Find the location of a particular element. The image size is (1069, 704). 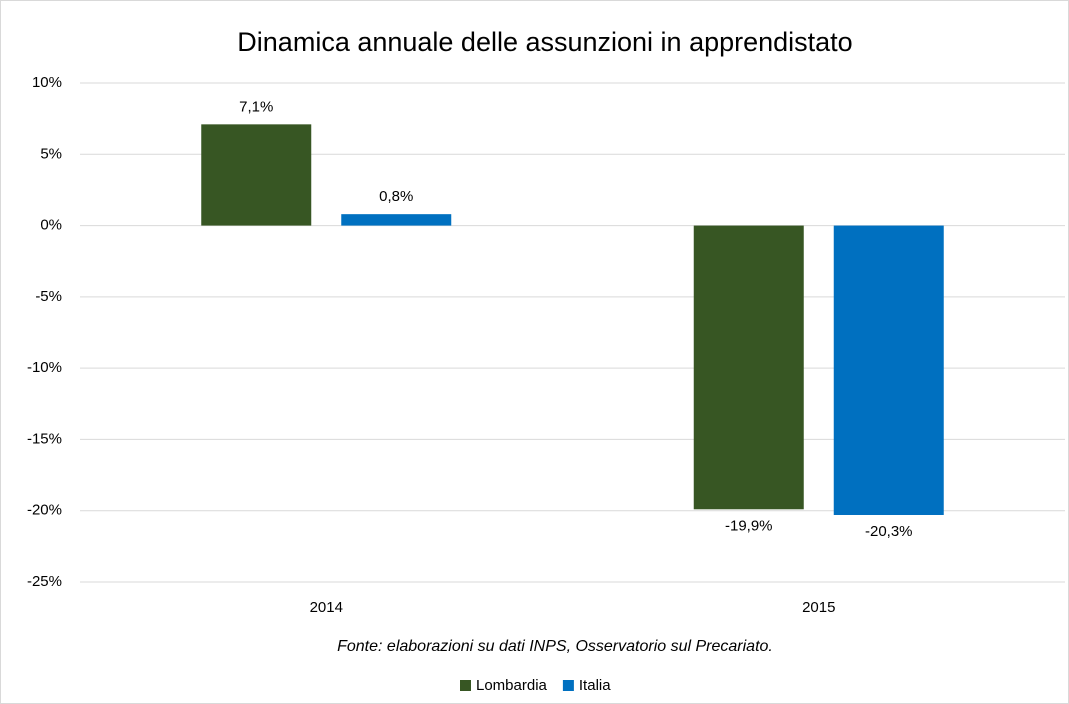

y-tick-label: 10% is located at coordinates (47, 82).